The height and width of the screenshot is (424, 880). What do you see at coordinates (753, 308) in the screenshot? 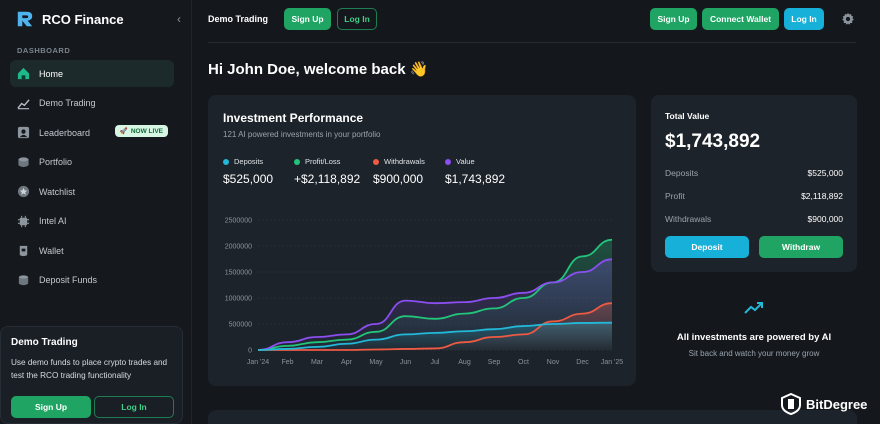
I see `trend-up-icon` at bounding box center [753, 308].